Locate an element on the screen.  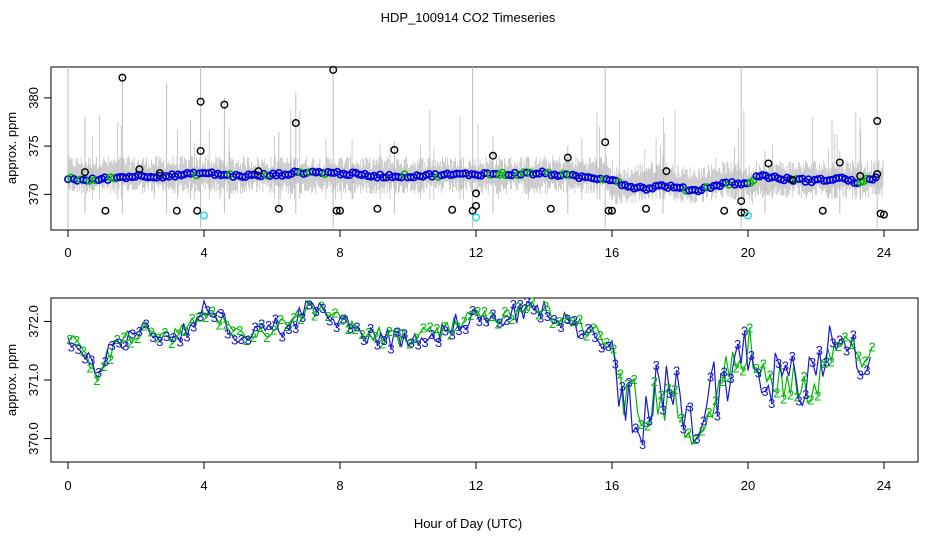
y-tick-label: 370 is located at coordinates (33, 194).